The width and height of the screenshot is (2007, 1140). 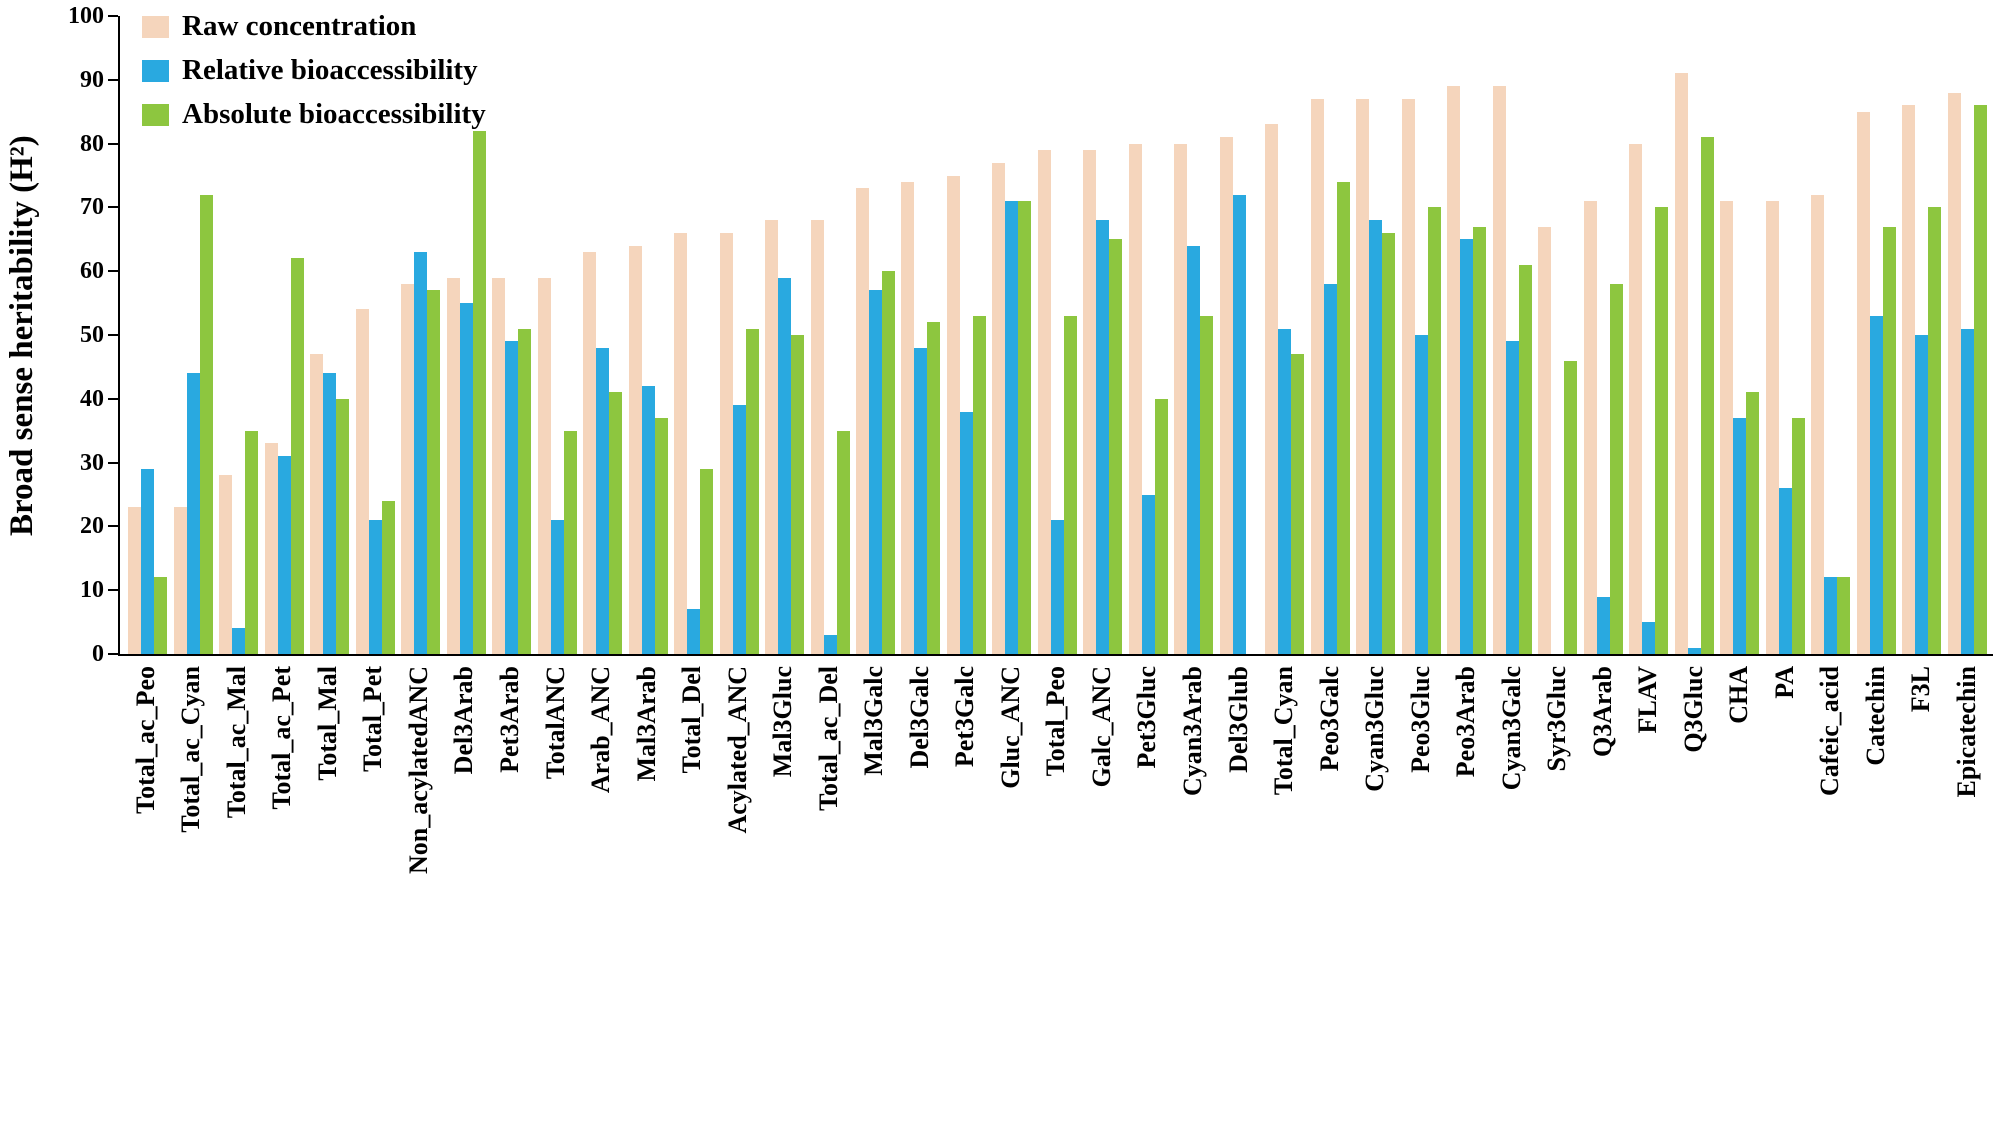 What do you see at coordinates (1420, 719) in the screenshot?
I see `x-axis-label: Peo3Gluc` at bounding box center [1420, 719].